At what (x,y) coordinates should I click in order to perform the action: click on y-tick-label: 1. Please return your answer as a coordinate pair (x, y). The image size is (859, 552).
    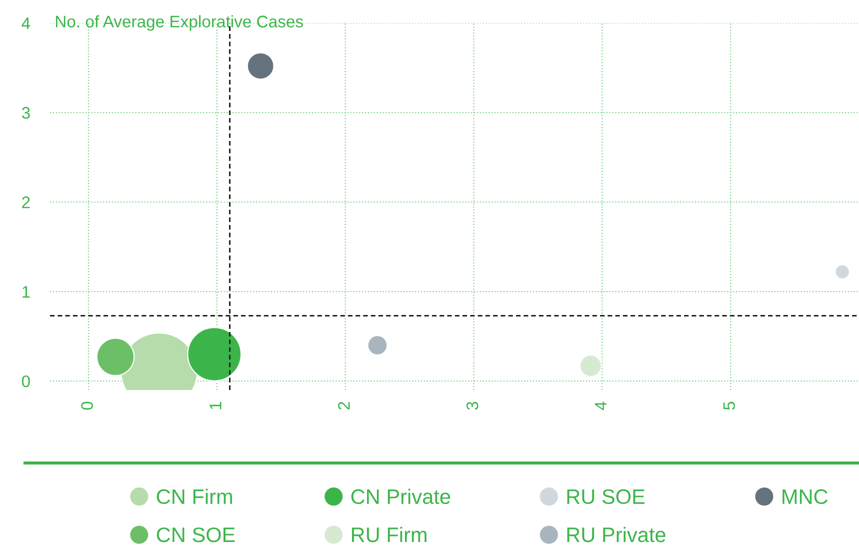
    Looking at the image, I should click on (26, 292).